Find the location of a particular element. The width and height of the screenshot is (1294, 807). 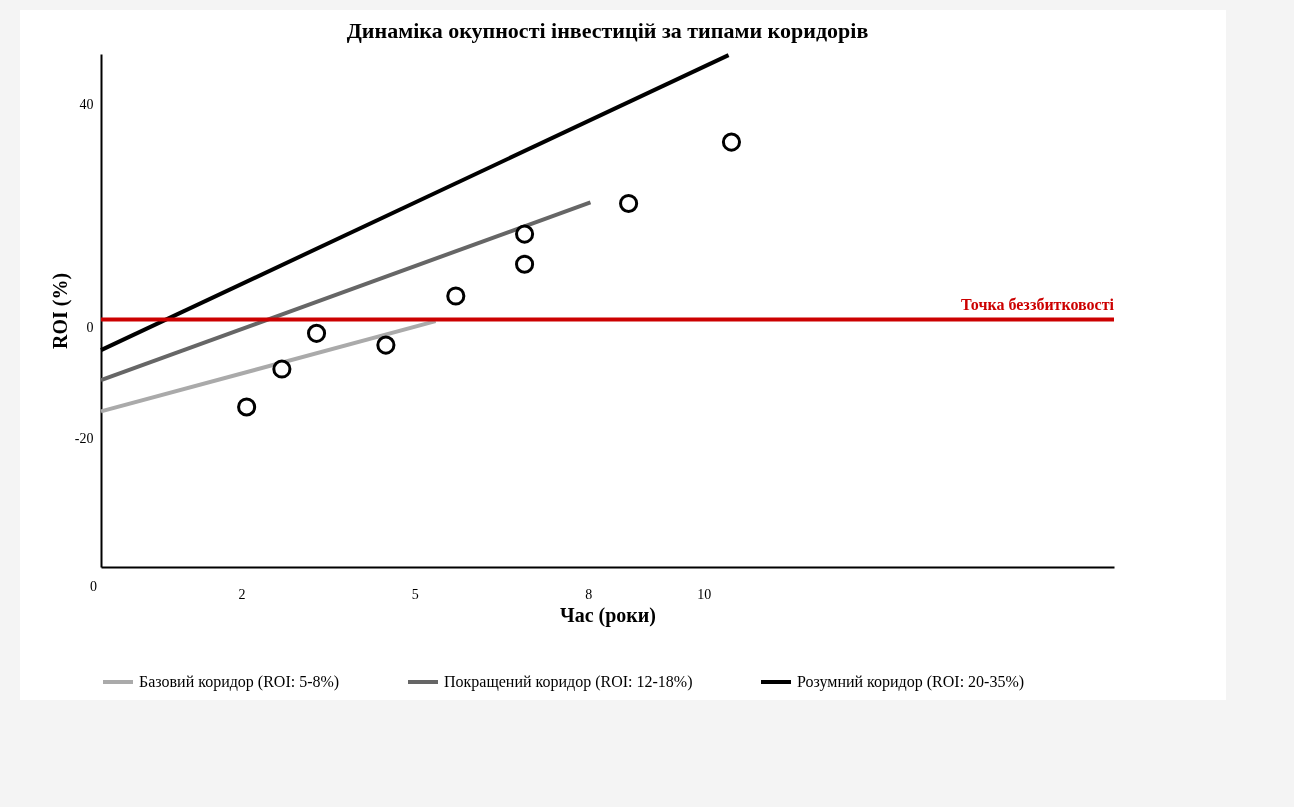

ref-line-label: Точка беззбитковості is located at coordinates (1037, 305).